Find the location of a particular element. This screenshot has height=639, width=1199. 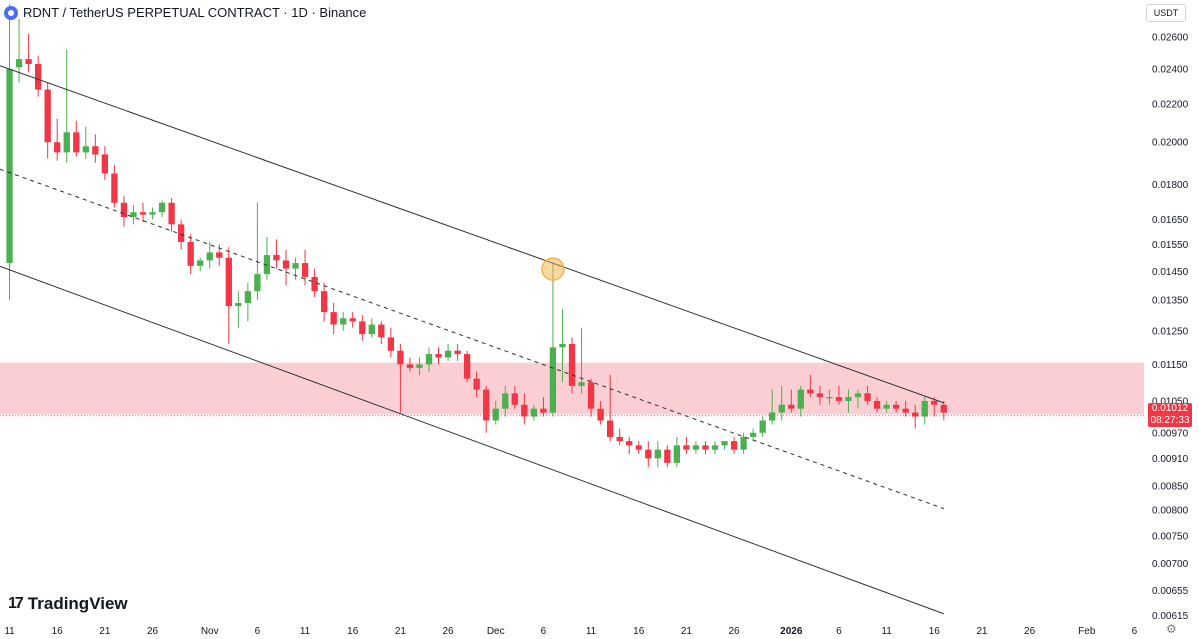

touch-marker is located at coordinates (553, 269).